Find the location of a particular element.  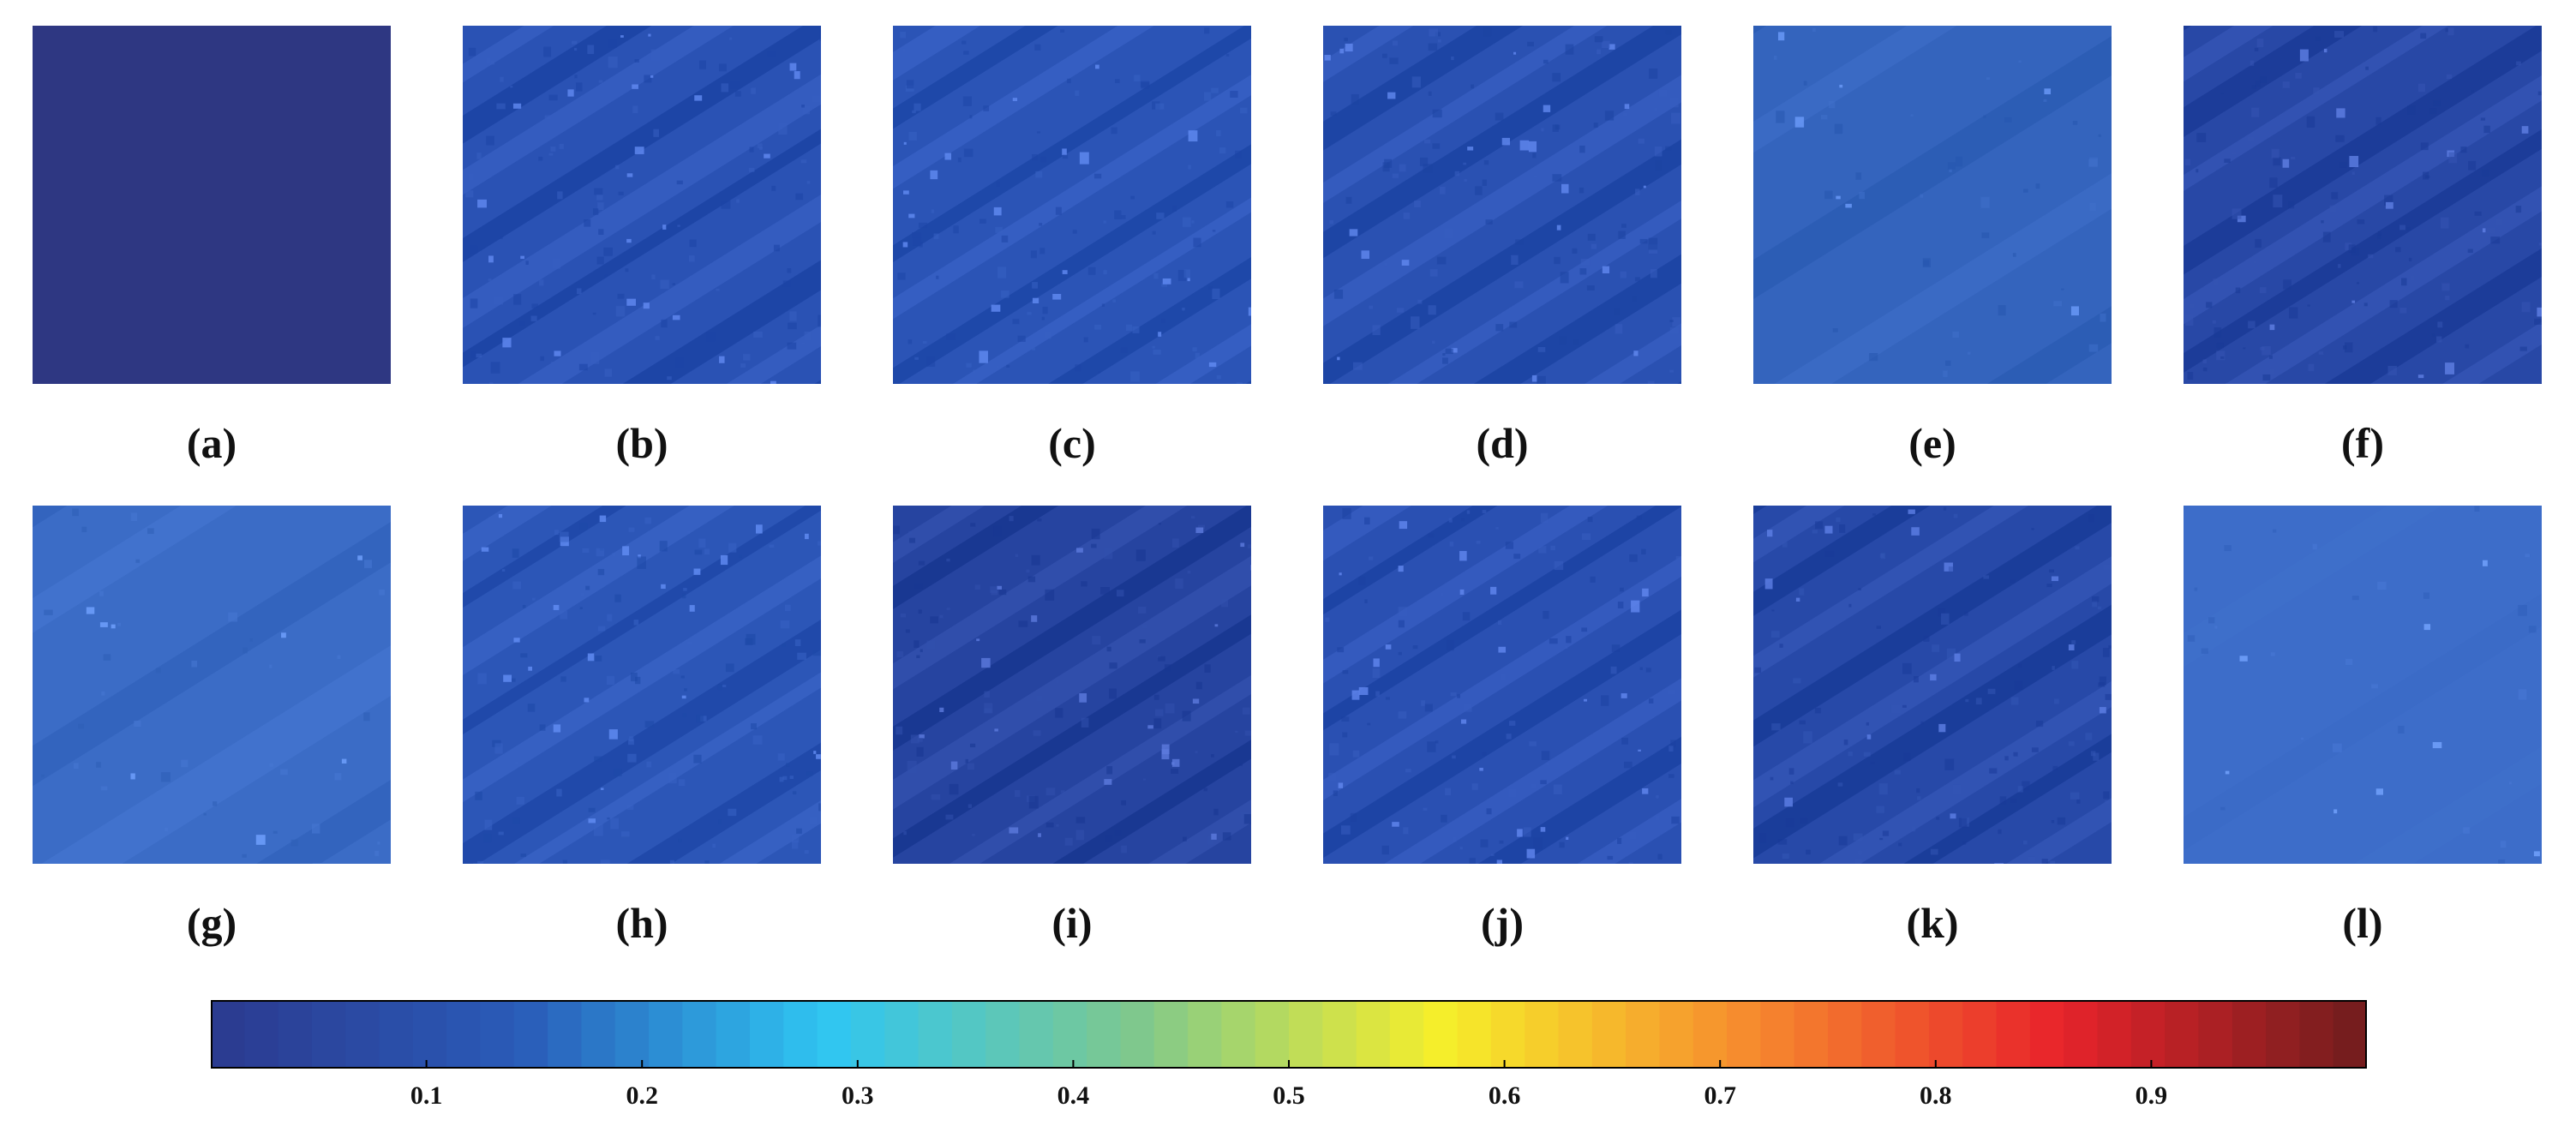

panel-f-label: (f) is located at coordinates (2362, 443).